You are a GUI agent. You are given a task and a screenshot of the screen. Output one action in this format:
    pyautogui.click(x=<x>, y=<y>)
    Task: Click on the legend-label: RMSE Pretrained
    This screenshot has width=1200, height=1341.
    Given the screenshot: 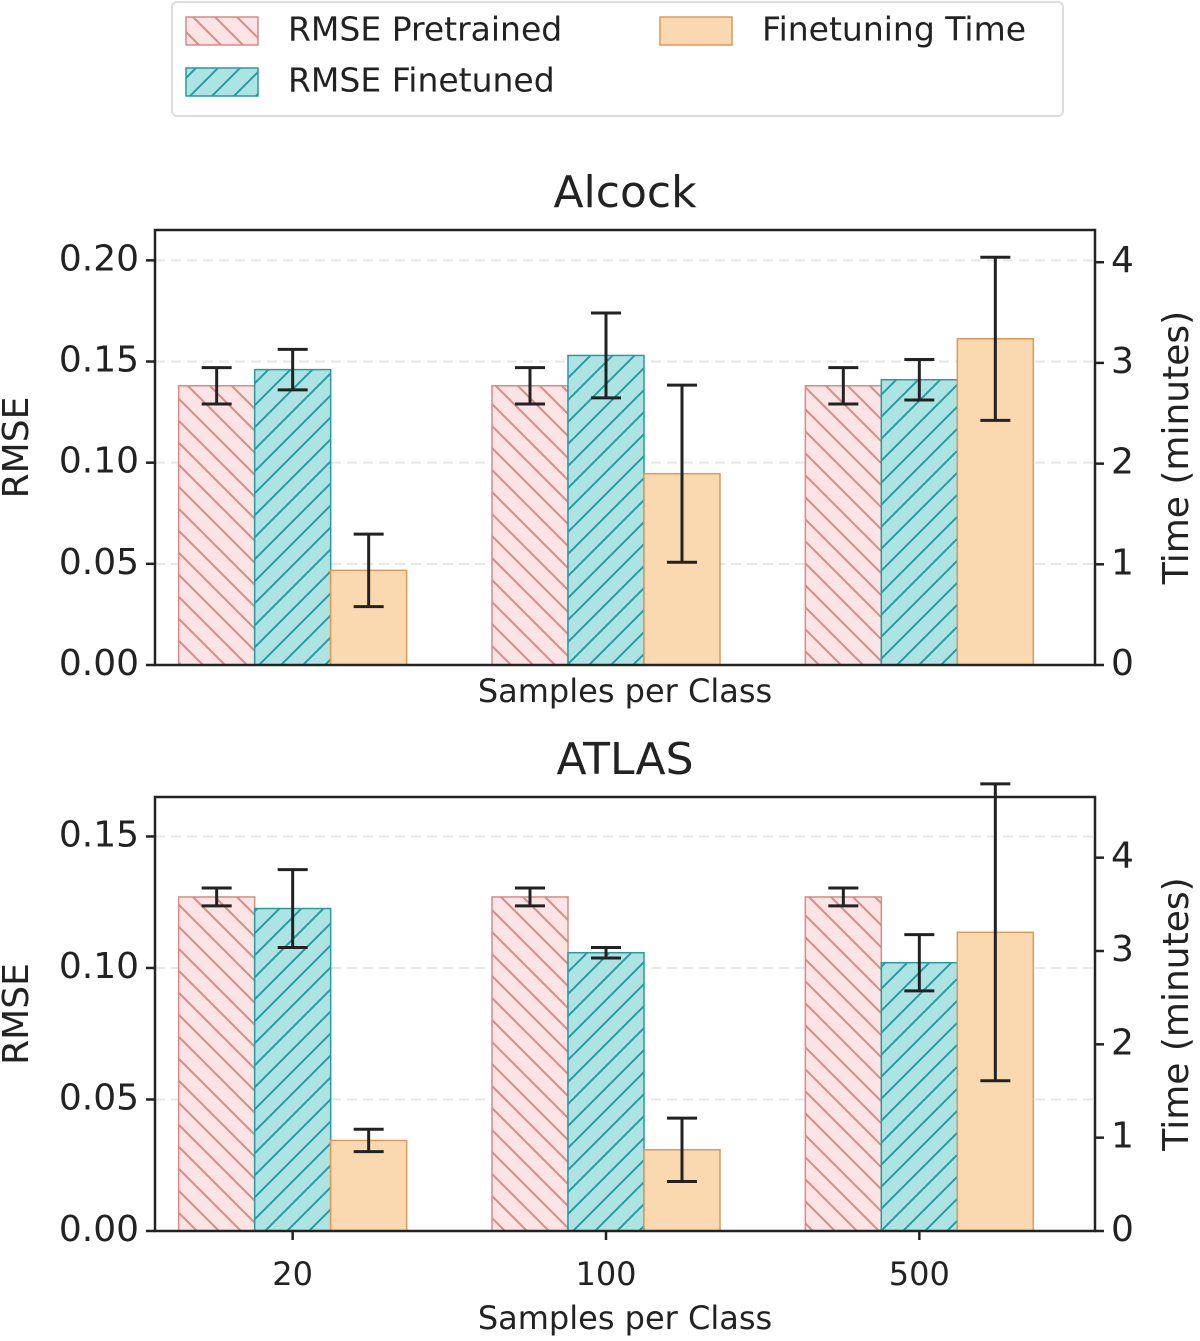 What is the action you would take?
    pyautogui.click(x=425, y=29)
    